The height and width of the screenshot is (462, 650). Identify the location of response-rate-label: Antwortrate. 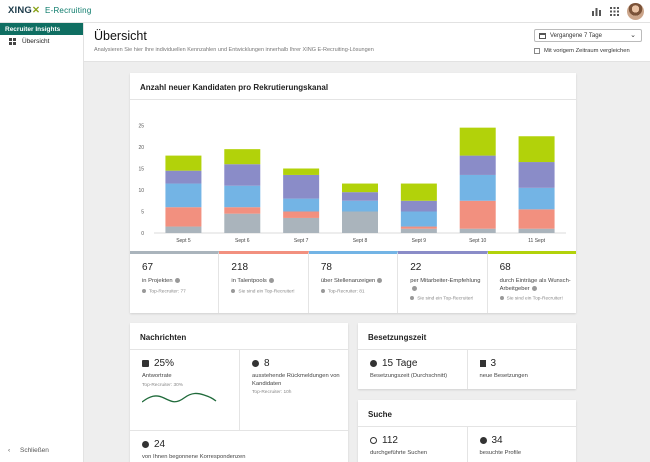
(157, 376).